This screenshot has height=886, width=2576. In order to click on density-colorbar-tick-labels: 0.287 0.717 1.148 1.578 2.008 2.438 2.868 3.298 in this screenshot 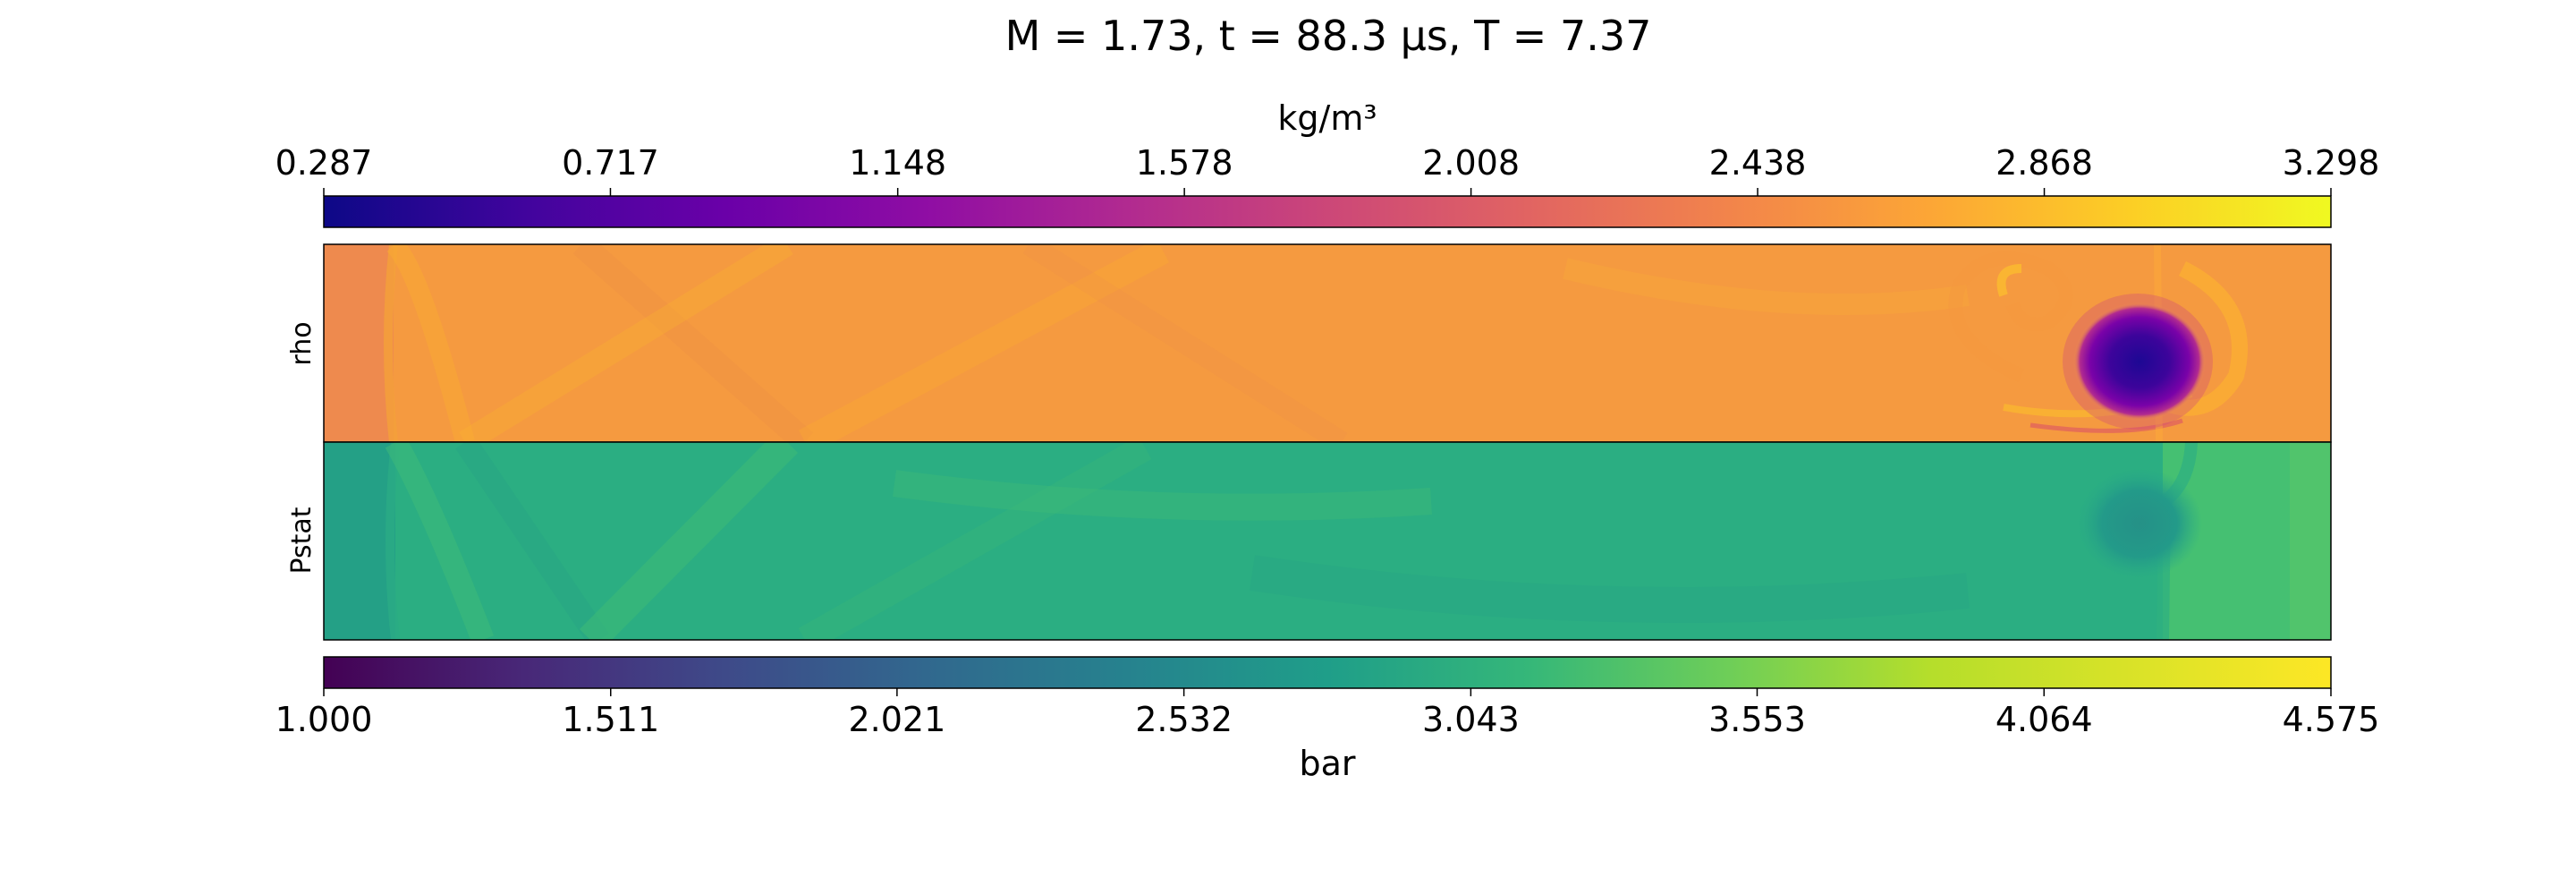, I will do `click(1327, 163)`.